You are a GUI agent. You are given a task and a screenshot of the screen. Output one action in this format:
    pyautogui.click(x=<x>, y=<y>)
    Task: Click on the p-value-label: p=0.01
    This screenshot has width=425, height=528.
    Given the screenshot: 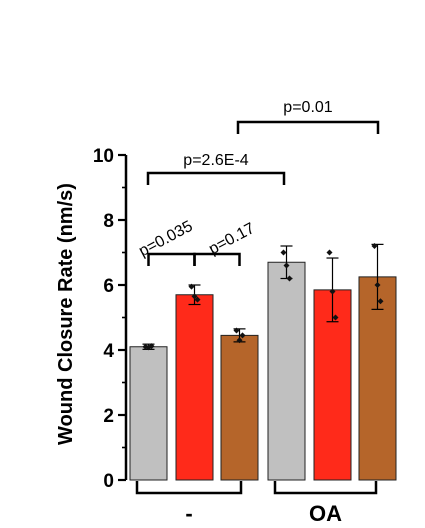 What is the action you would take?
    pyautogui.click(x=307, y=107)
    